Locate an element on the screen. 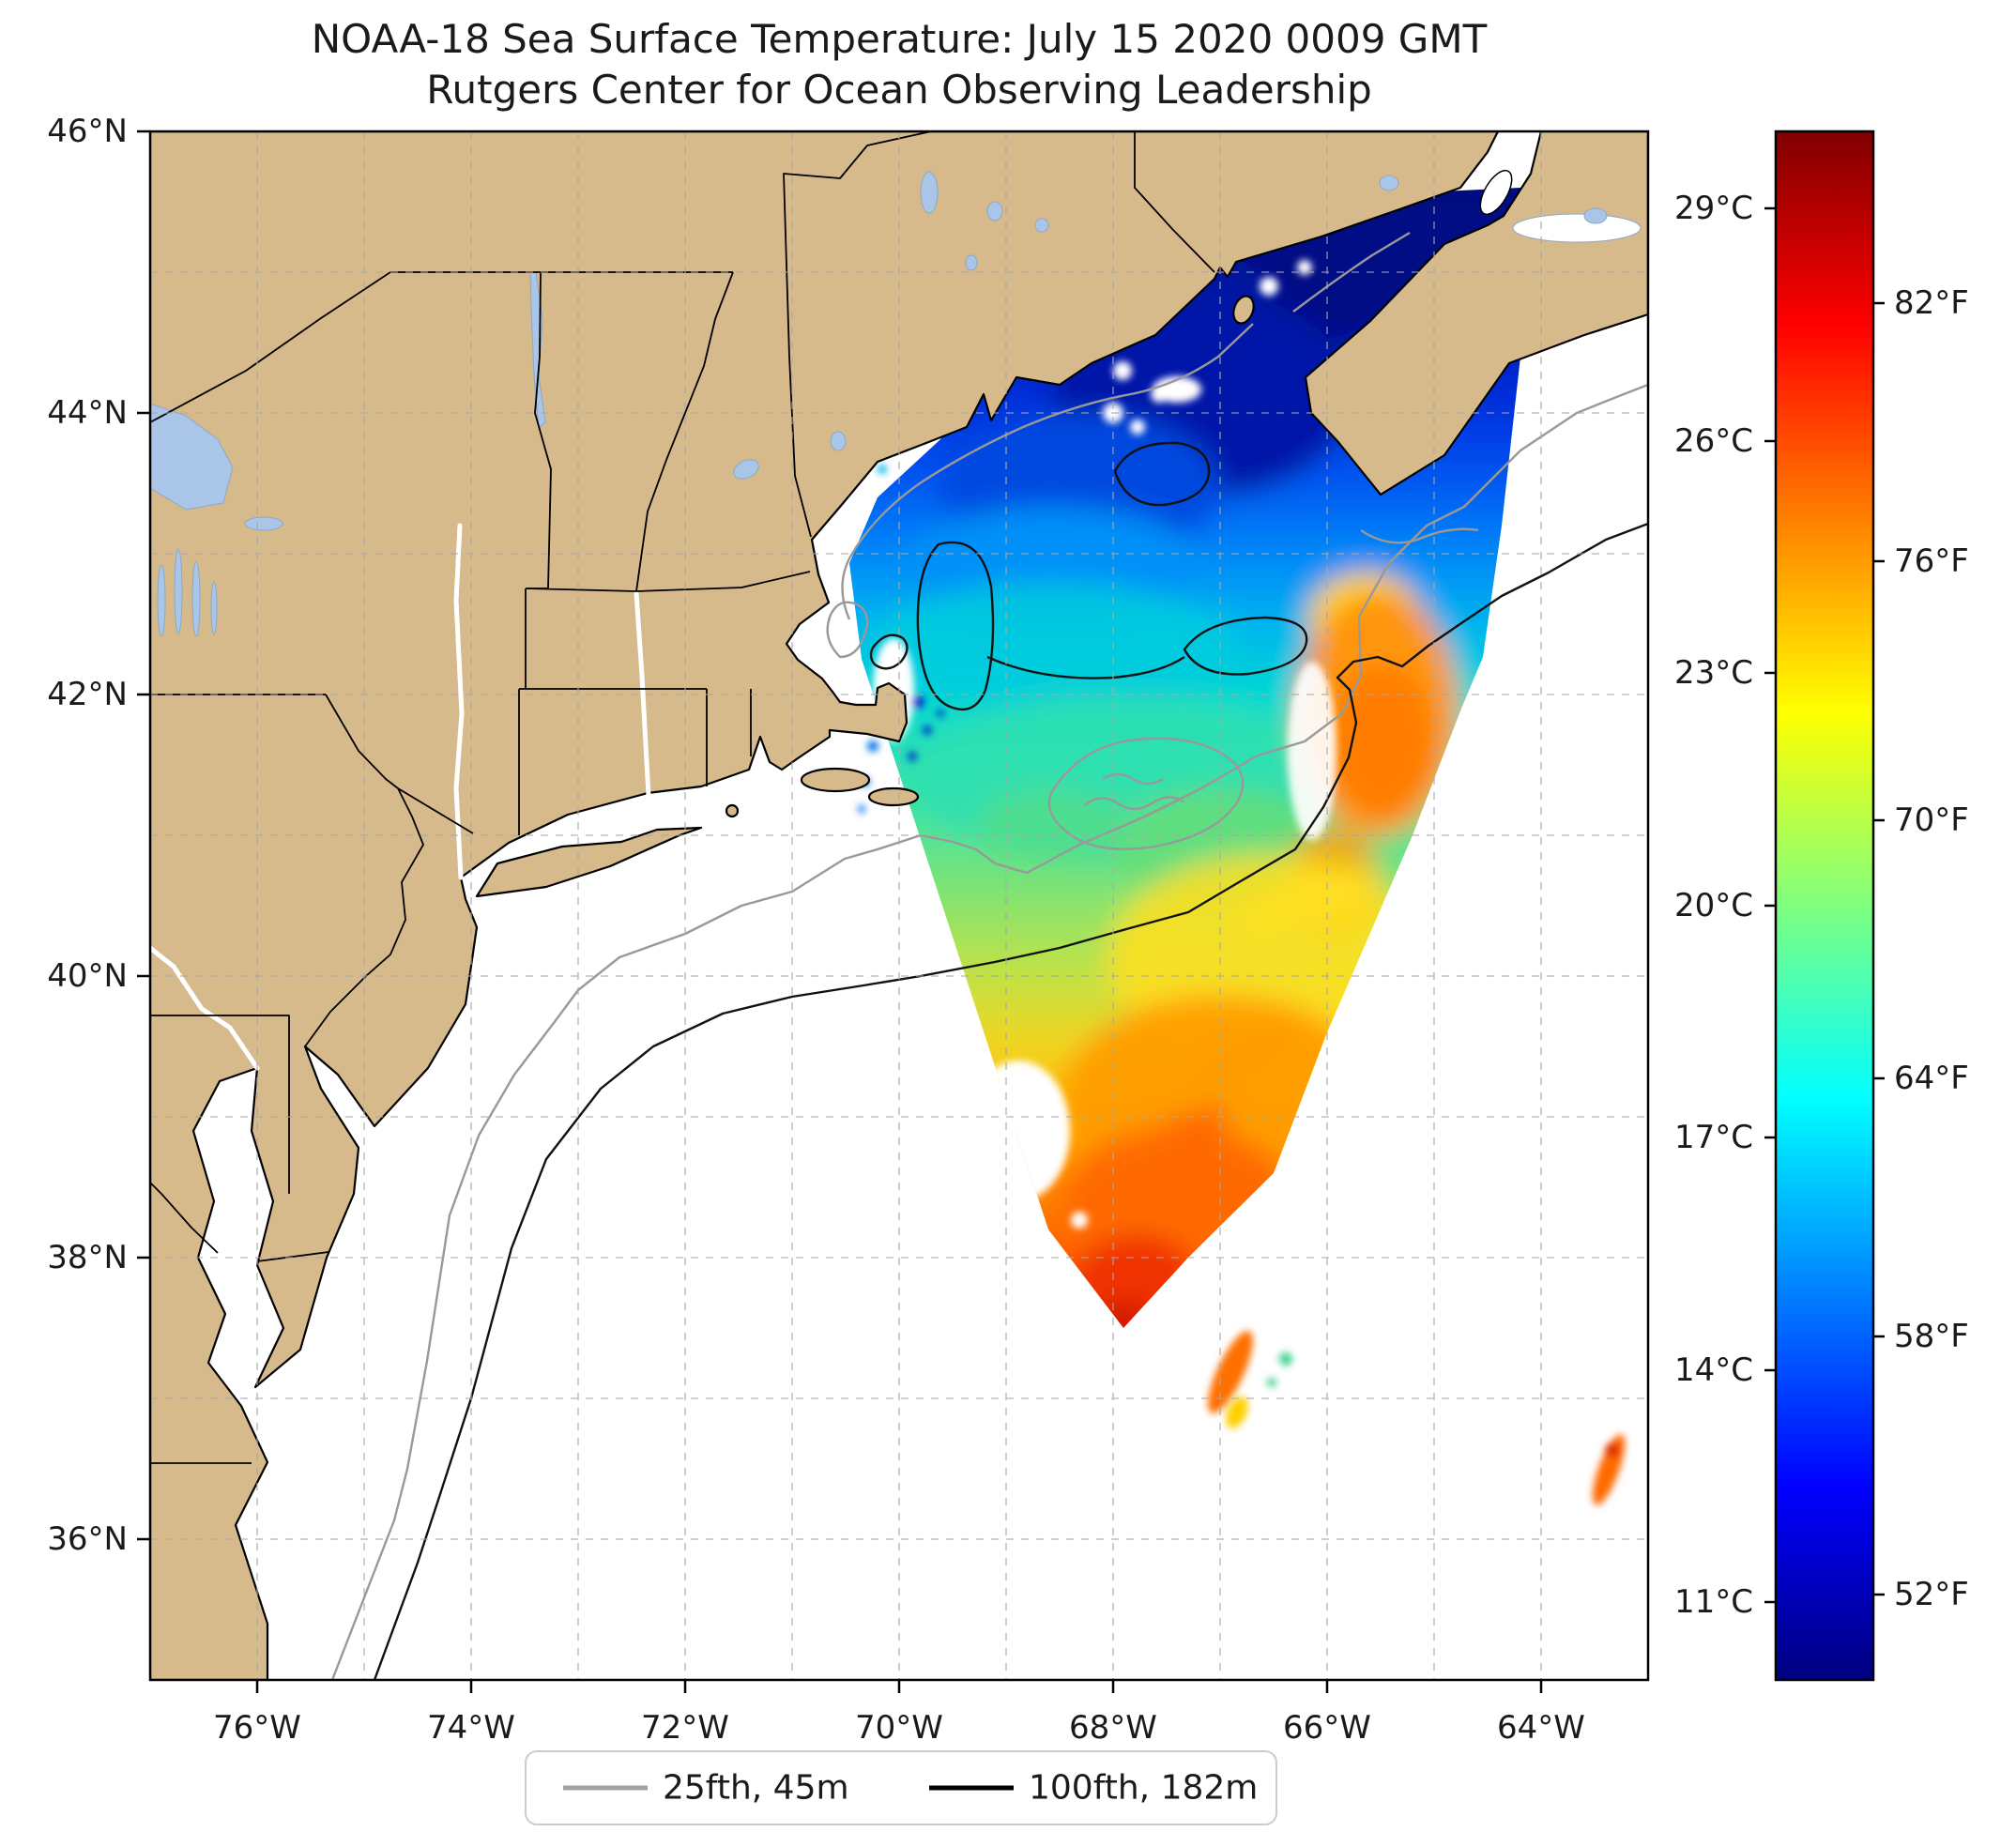  colorbar-f-label: 76°F is located at coordinates (1931, 561).